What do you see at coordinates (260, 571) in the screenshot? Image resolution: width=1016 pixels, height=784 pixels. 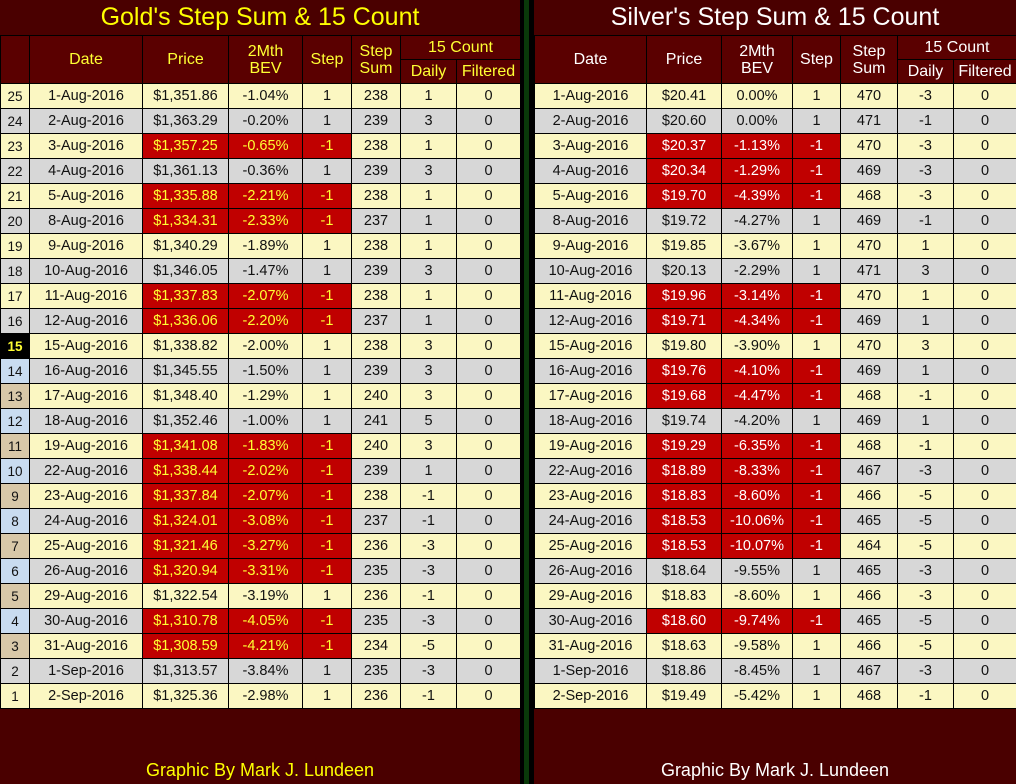 I see `table-row: 6 26-Aug-2016 $1,320.94 -3.31% -1 235 -3 0` at bounding box center [260, 571].